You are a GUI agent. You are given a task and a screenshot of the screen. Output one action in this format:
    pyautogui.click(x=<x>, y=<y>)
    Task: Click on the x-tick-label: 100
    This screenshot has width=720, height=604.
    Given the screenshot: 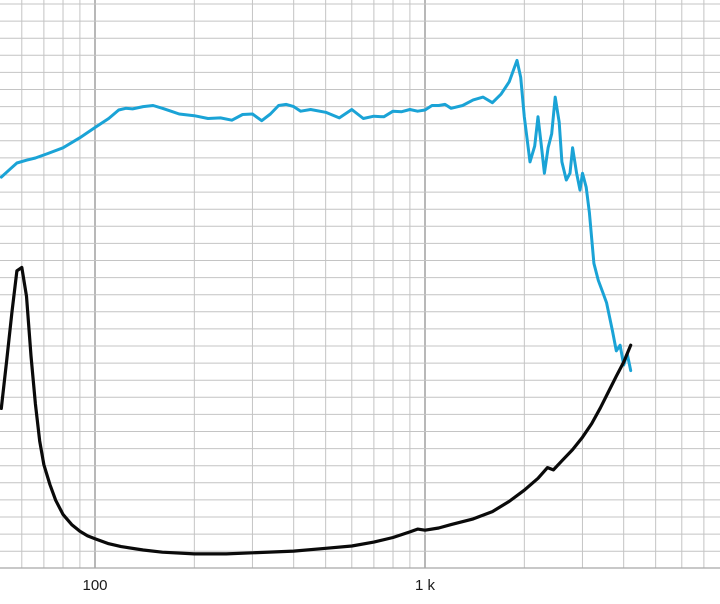 What is the action you would take?
    pyautogui.click(x=94, y=585)
    